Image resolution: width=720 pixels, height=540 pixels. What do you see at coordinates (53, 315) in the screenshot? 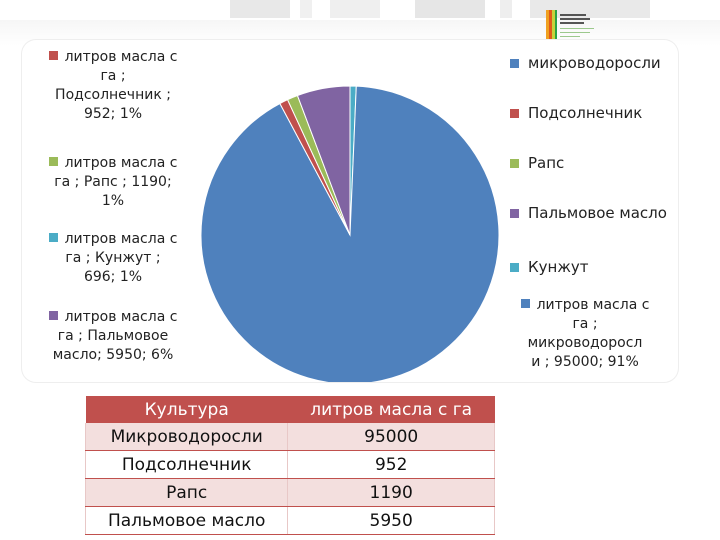
I see `swatch-palm` at bounding box center [53, 315].